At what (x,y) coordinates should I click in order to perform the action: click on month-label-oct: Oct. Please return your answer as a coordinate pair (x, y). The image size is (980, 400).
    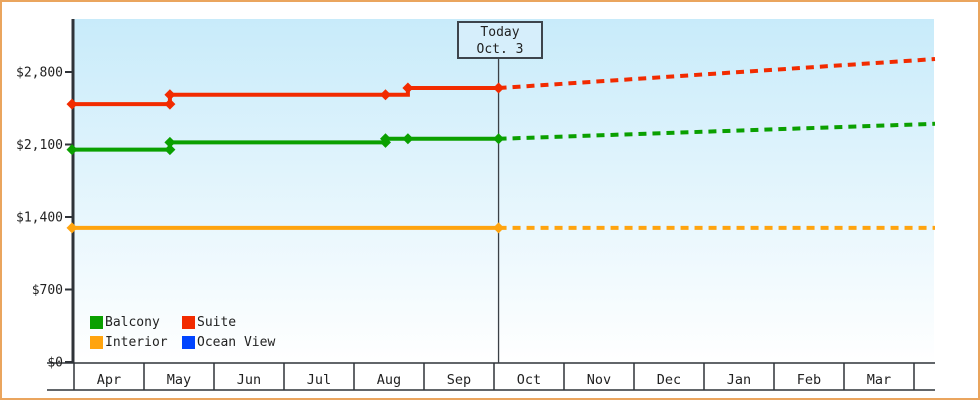
    Looking at the image, I should click on (529, 380).